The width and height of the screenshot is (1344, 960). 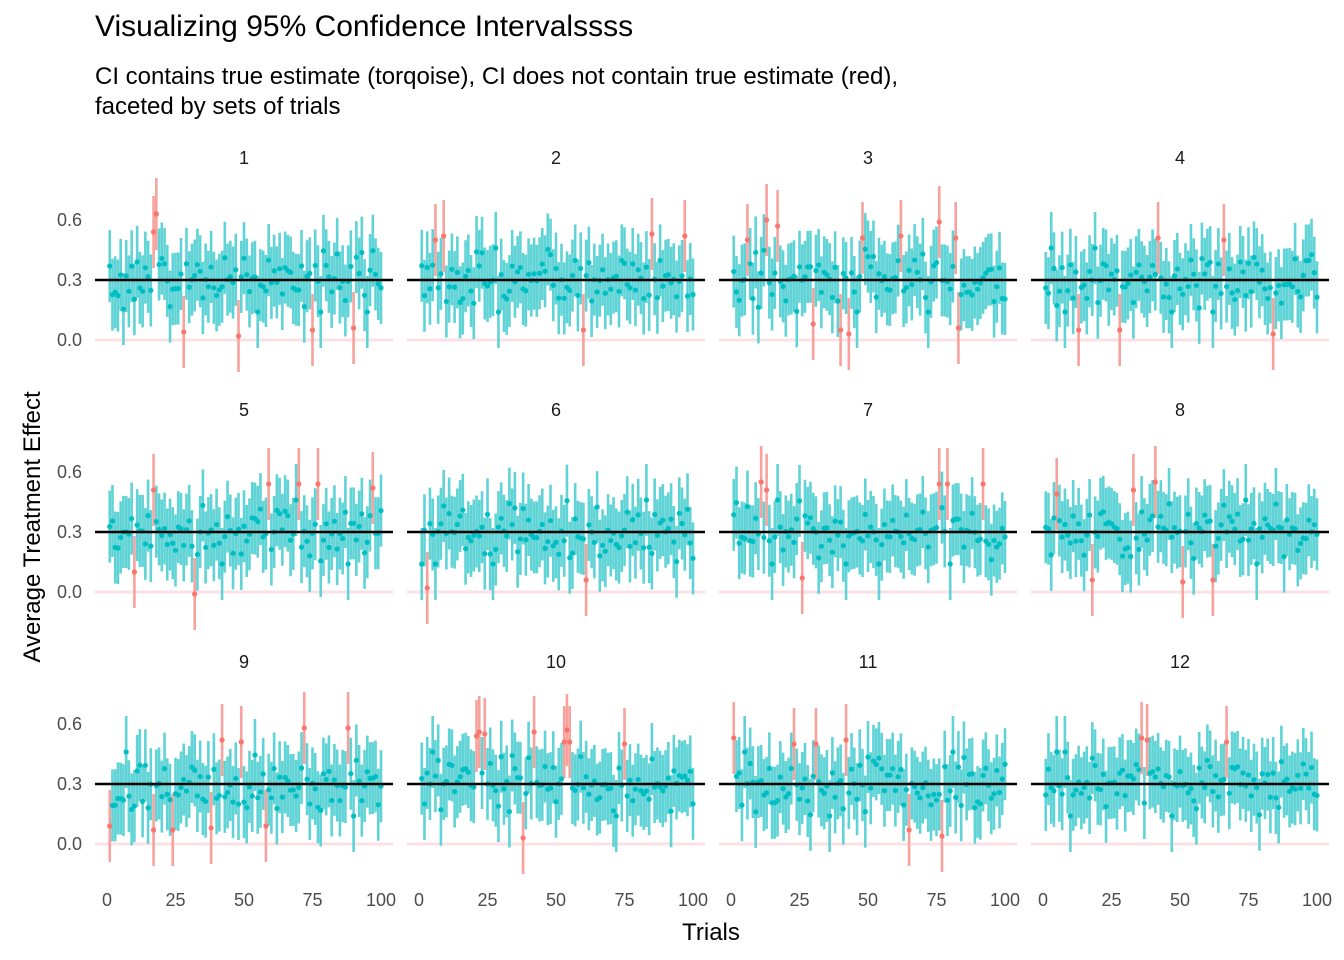 I want to click on facet-panel-9: 9, so click(x=244, y=759).